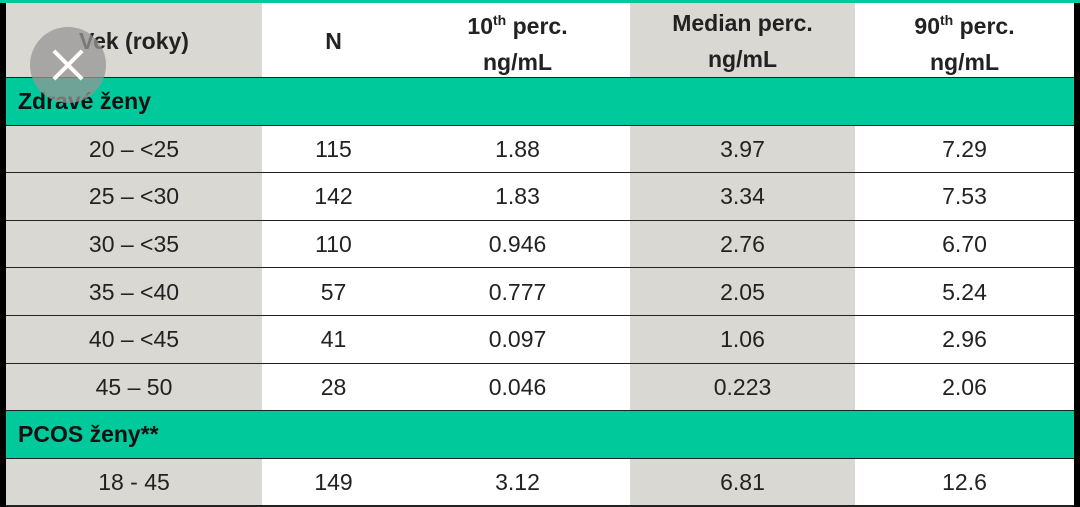 This screenshot has height=507, width=1080. I want to click on table-cell: 0.097, so click(517, 340).